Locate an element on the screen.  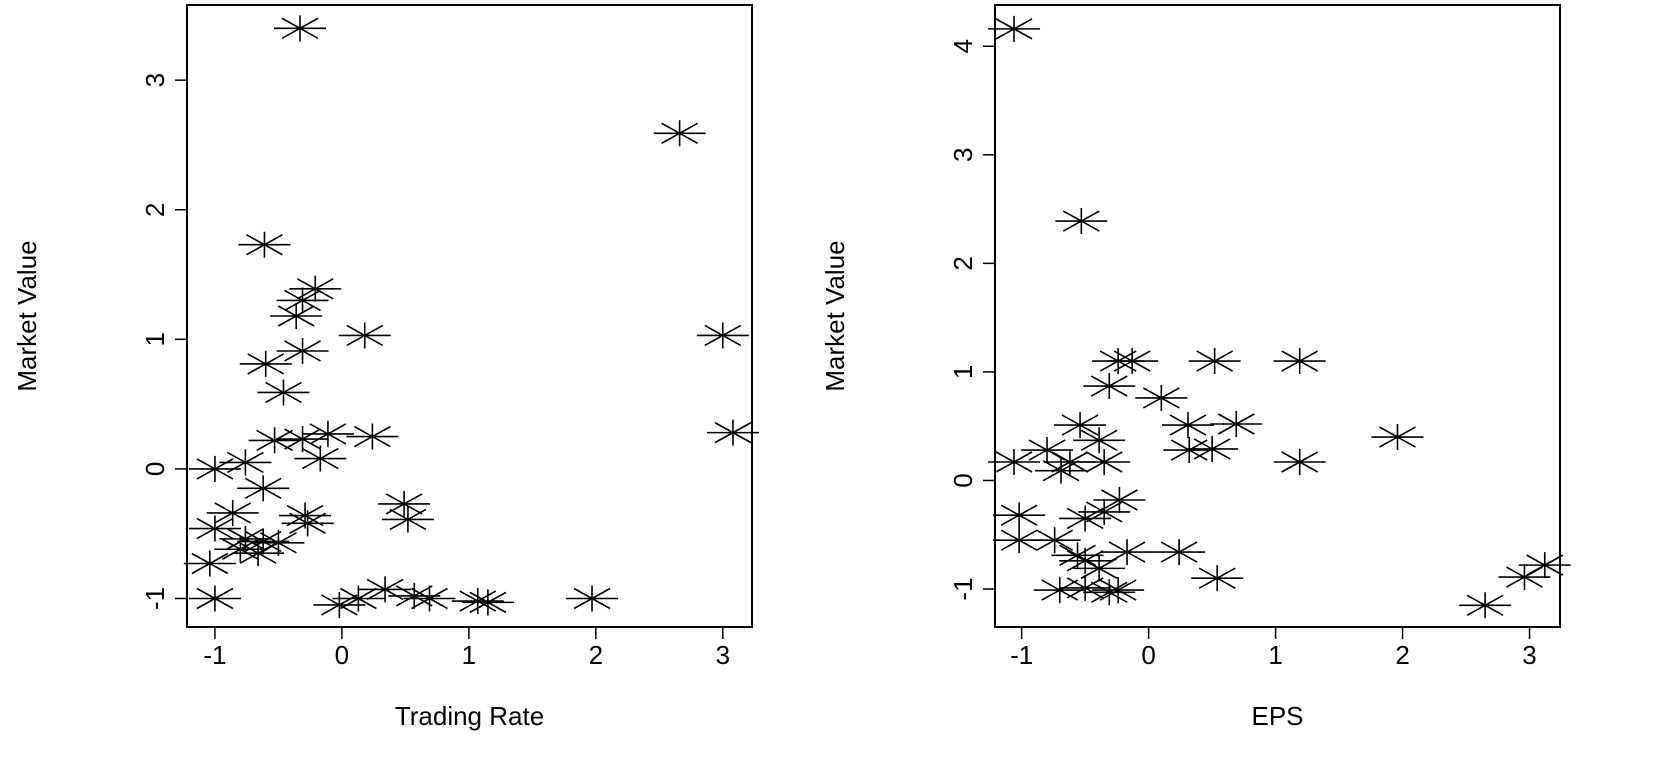
y-tick-label: 4 is located at coordinates (963, 46).